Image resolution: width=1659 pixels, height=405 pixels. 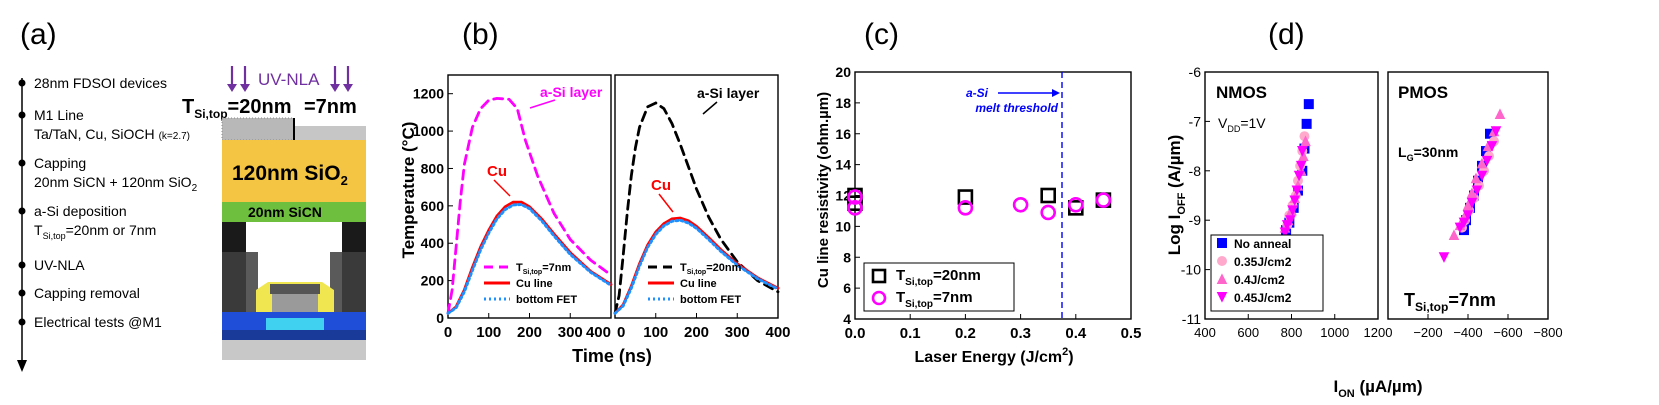 I want to click on y-tick-label: -9, so click(x=1195, y=220).